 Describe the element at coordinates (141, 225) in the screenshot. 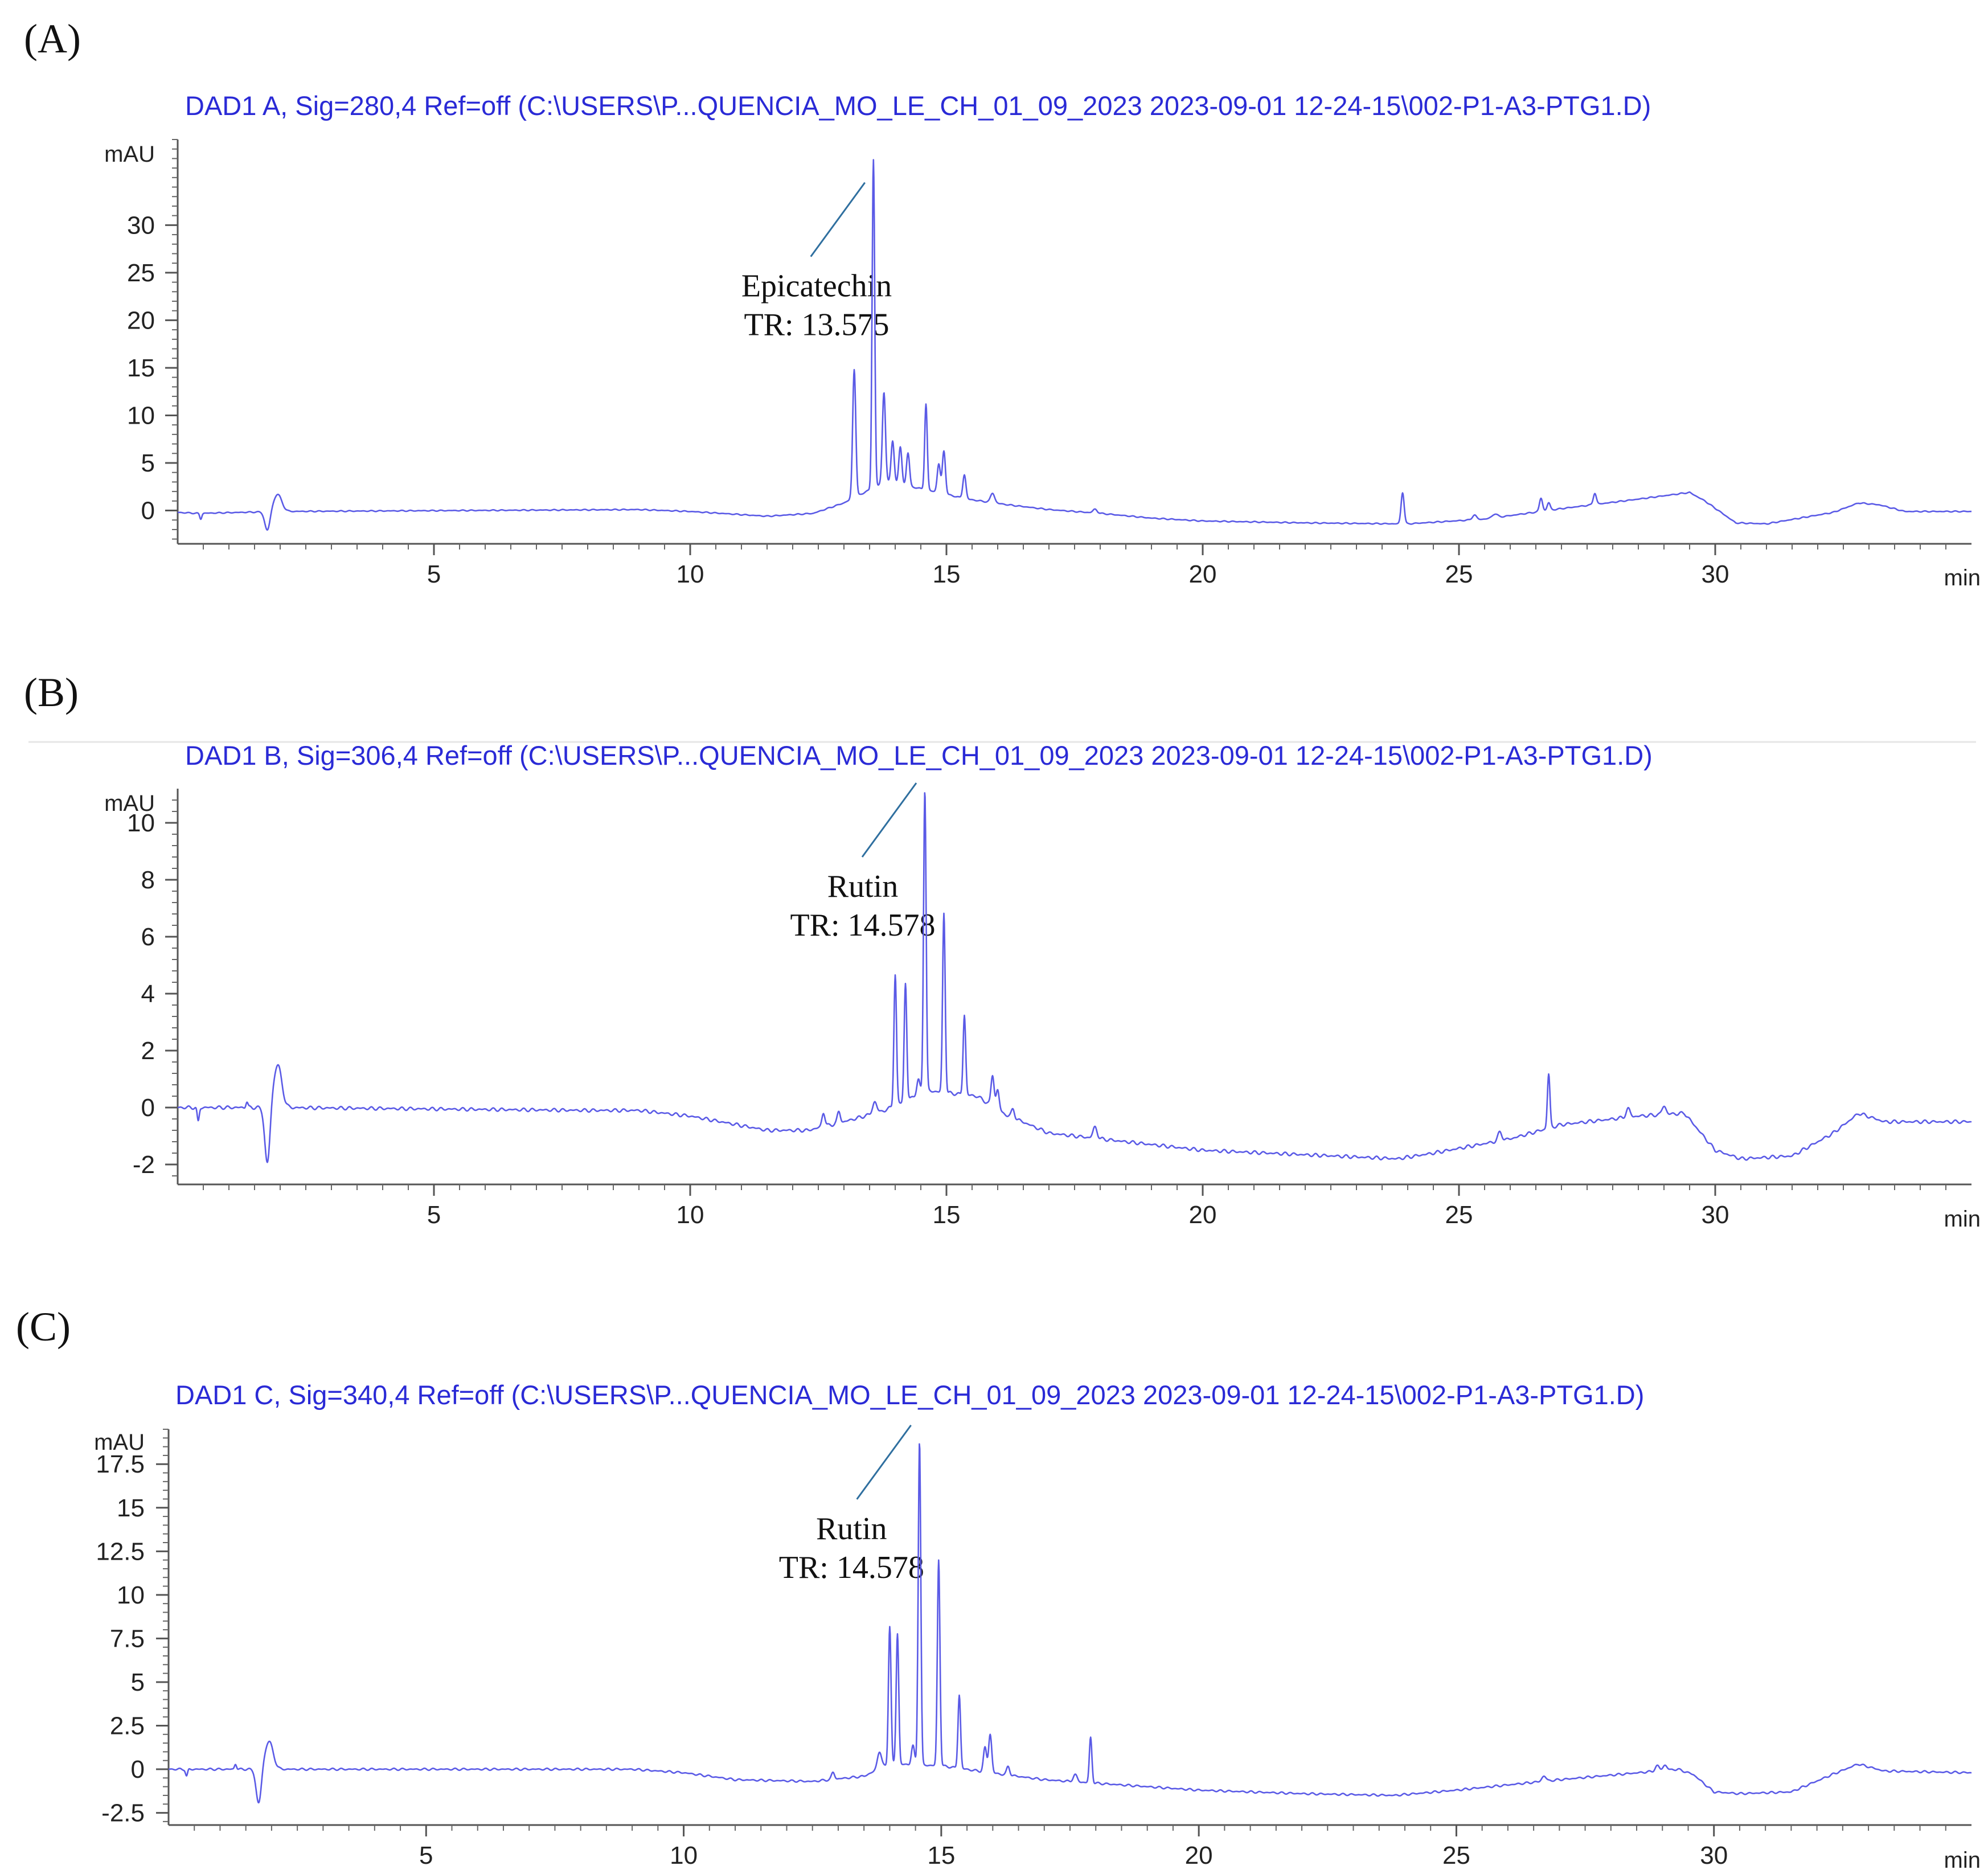

I see `y-tick-label: 30` at that location.